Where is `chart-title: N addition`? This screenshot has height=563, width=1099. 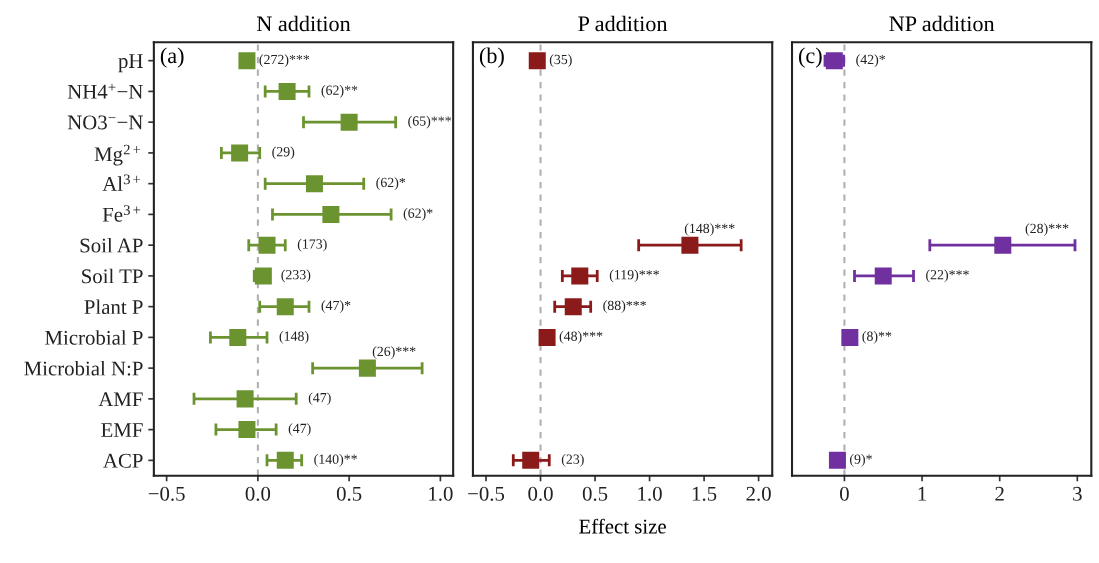
chart-title: N addition is located at coordinates (303, 23).